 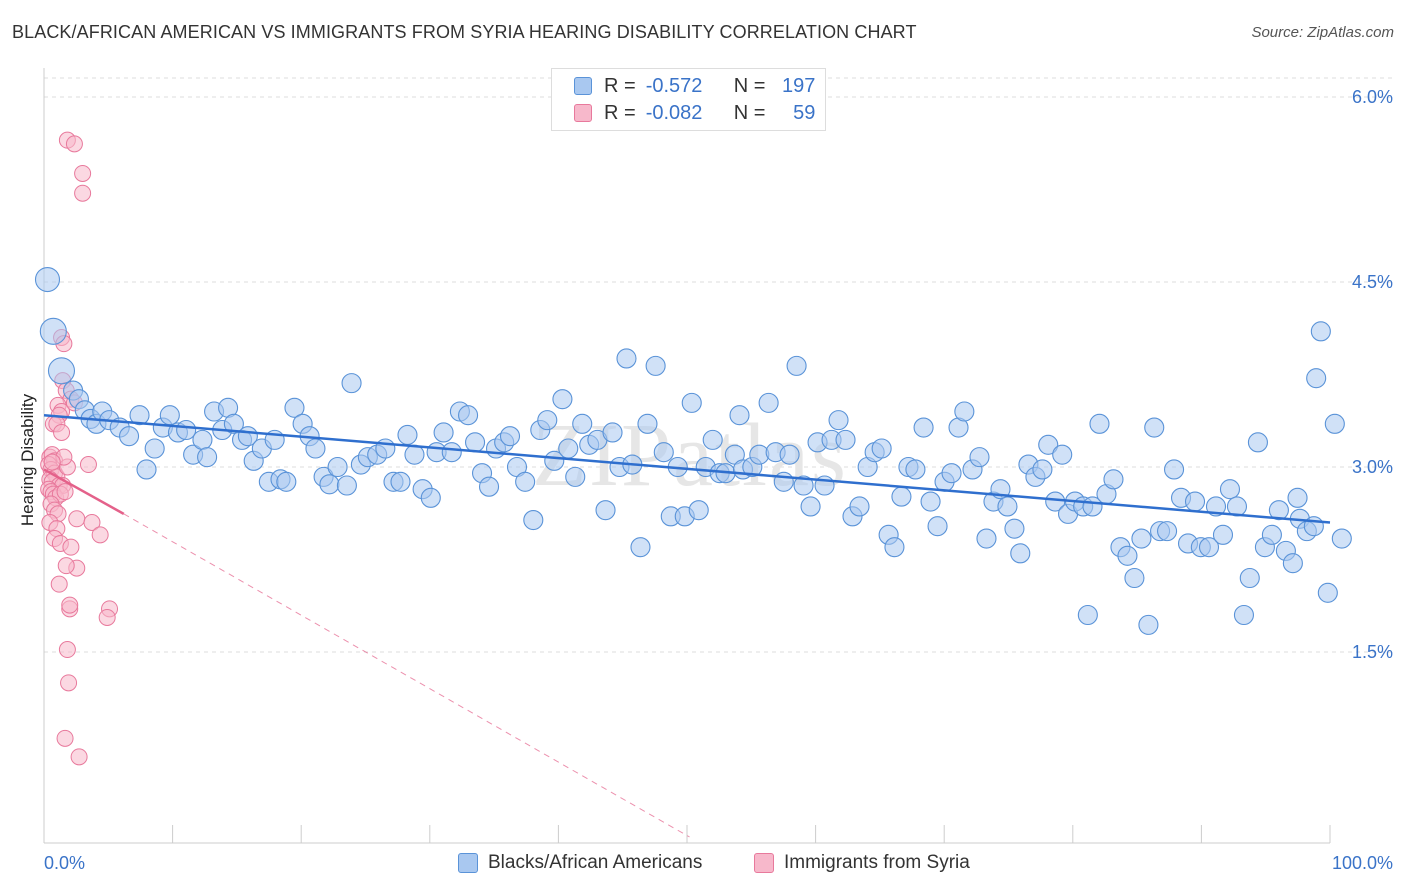 I want to click on y-tick-label: 6.0%, so click(x=1372, y=97).